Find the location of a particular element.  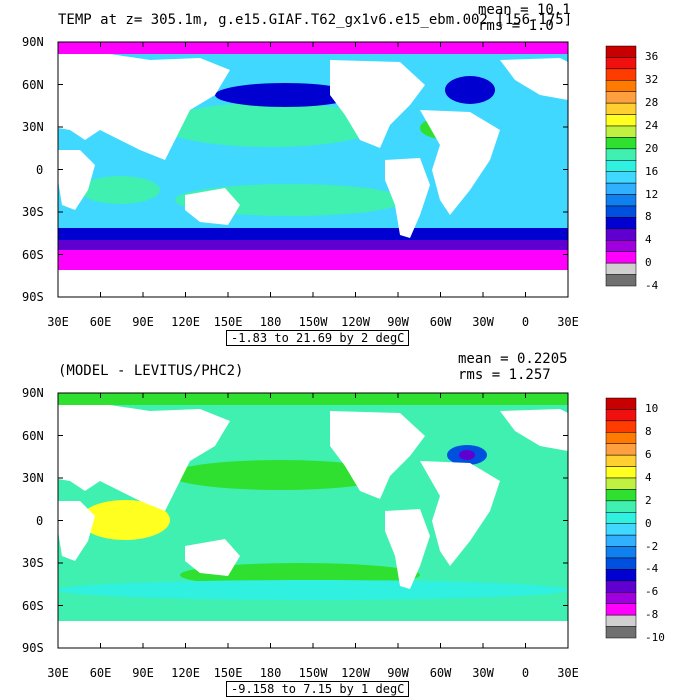

bottom-lon-label: 90E is located at coordinates (143, 673).